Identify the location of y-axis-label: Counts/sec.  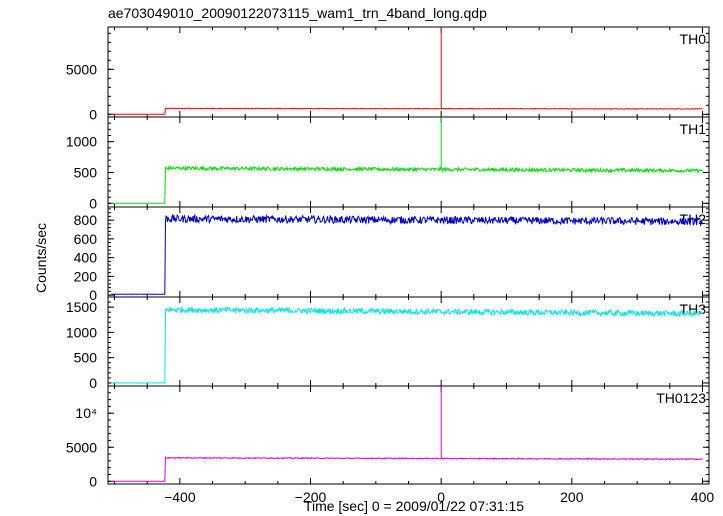
(41, 258).